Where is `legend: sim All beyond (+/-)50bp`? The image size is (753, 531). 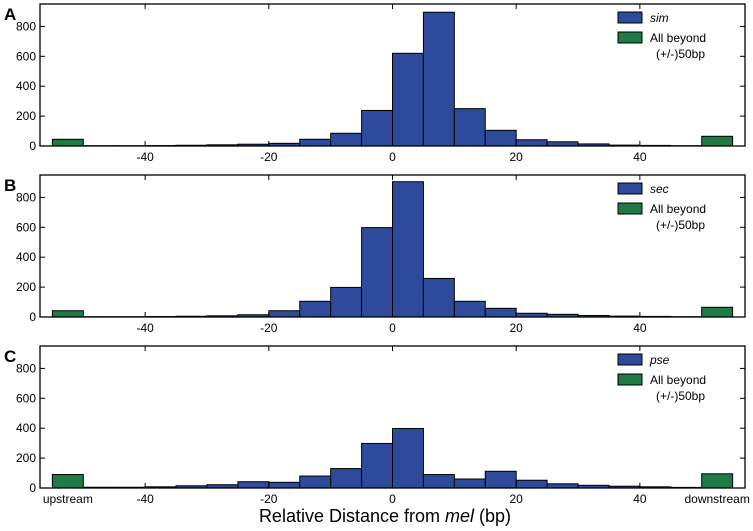 legend: sim All beyond (+/-)50bp is located at coordinates (661, 36).